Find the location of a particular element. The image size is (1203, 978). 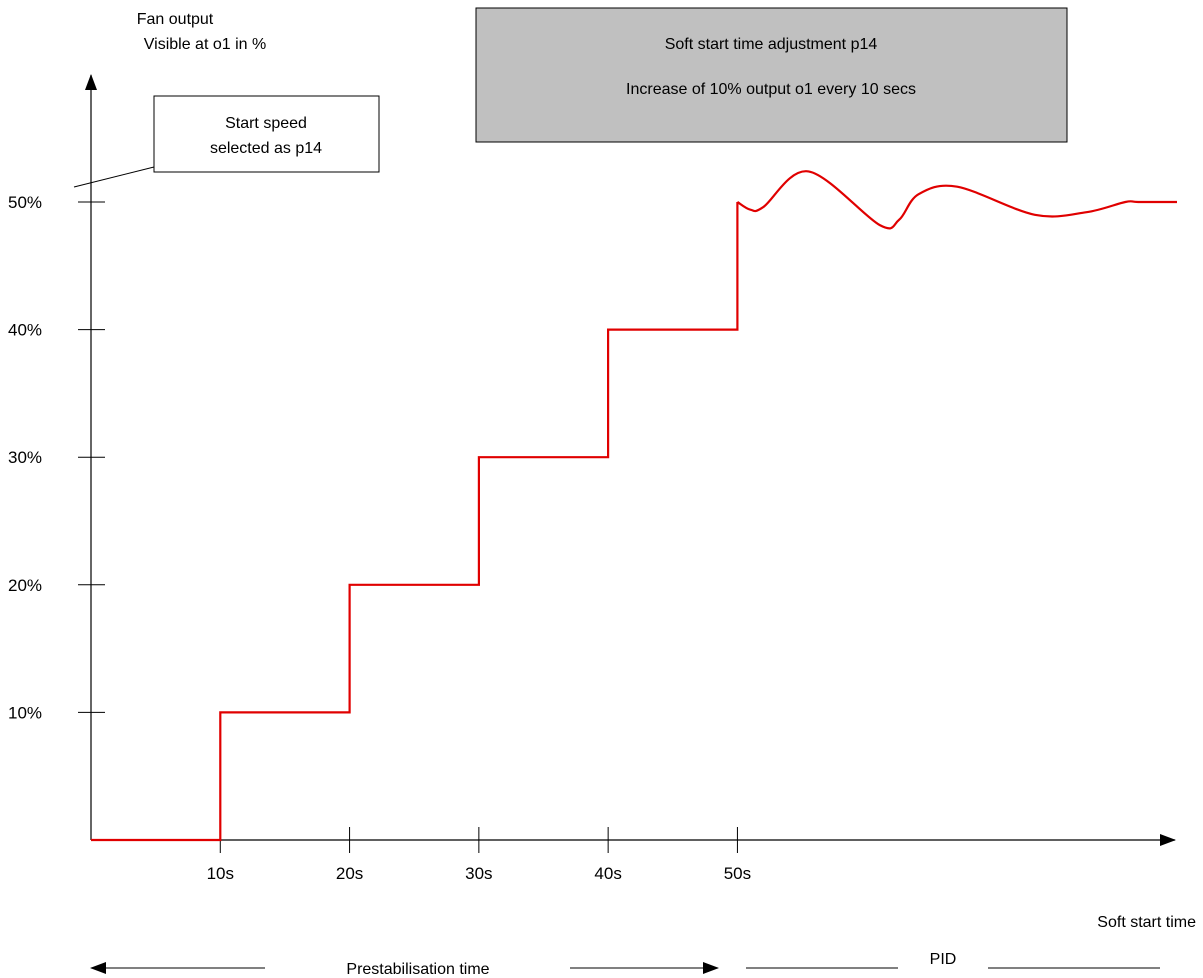

y-axis-ticks: 10% 20% 30% 40% 50% is located at coordinates (56, 457).